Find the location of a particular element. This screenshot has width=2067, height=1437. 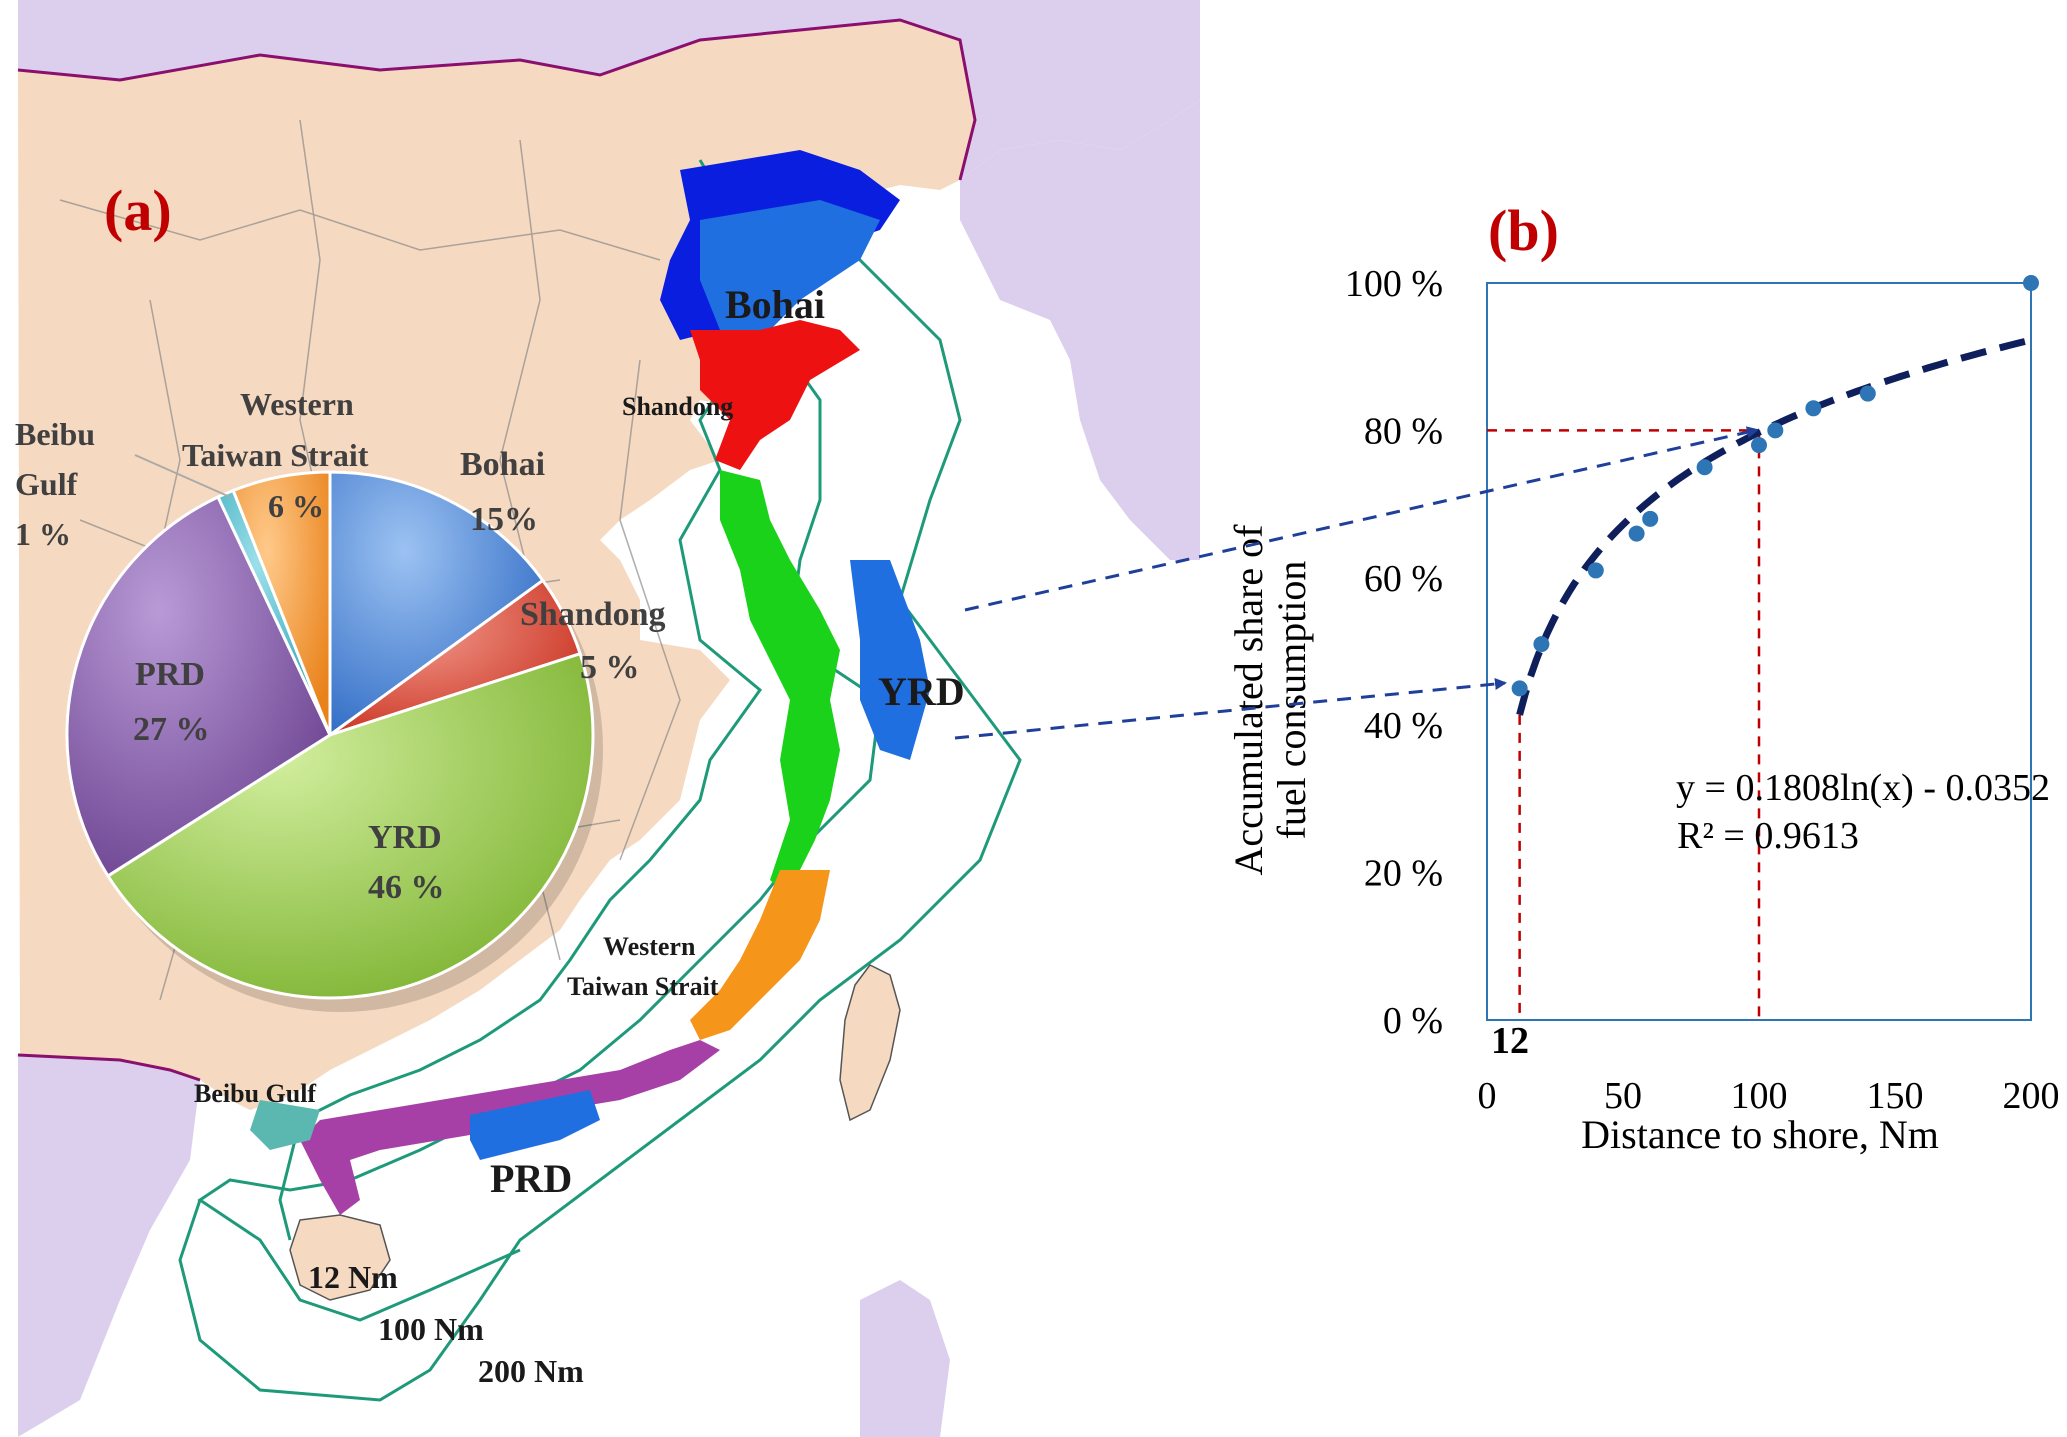

y-tick-label: 40 % is located at coordinates (1403, 726).